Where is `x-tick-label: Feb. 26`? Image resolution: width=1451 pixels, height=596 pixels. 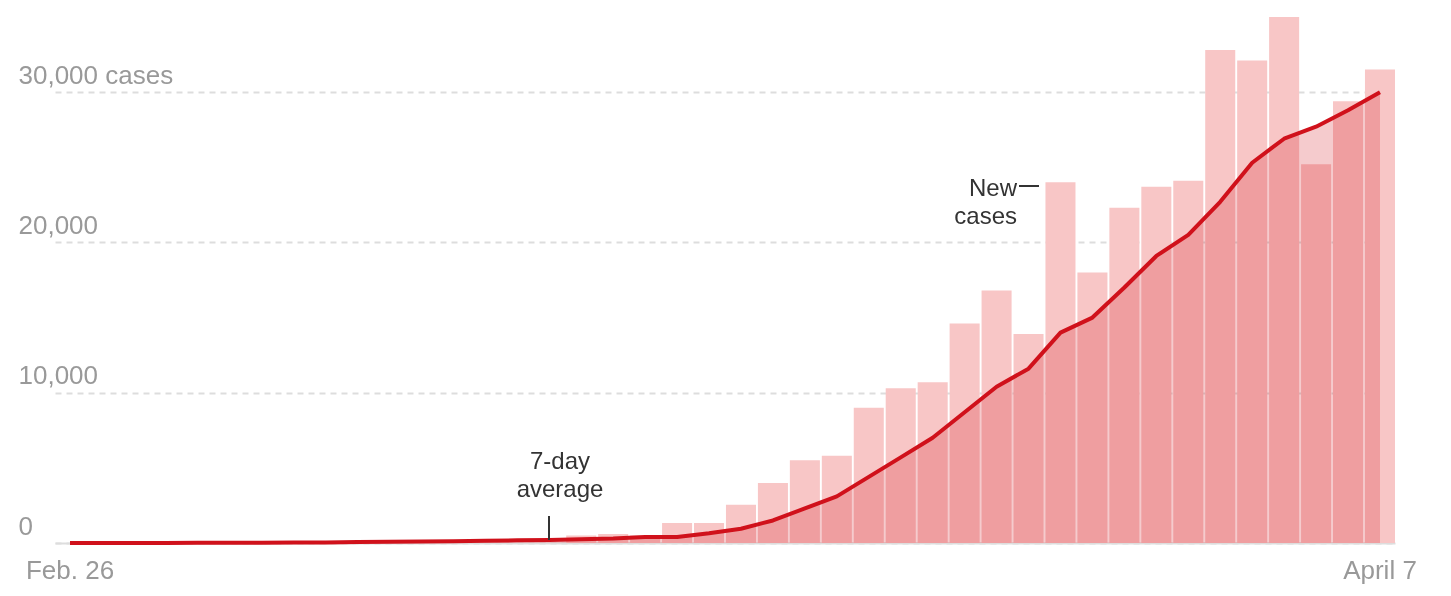
x-tick-label: Feb. 26 is located at coordinates (70, 569).